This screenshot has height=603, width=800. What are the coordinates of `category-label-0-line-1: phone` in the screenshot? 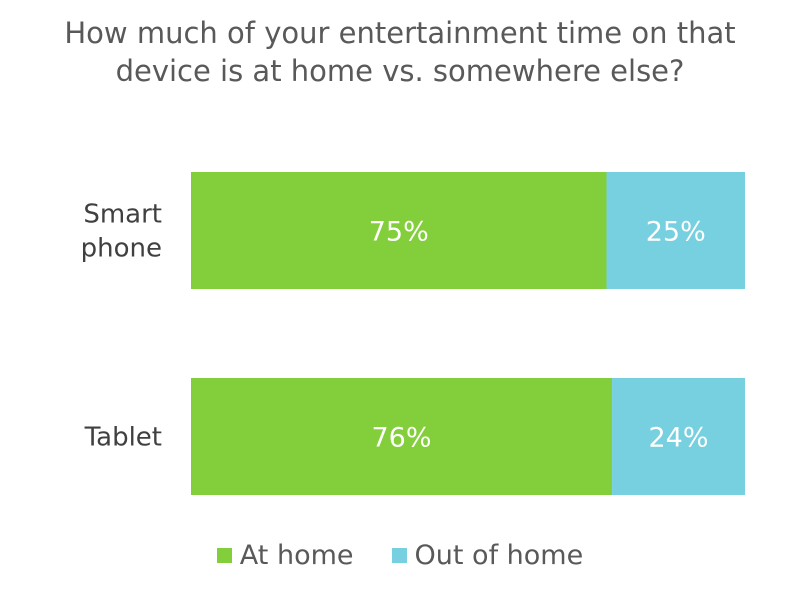 It's located at (121, 249).